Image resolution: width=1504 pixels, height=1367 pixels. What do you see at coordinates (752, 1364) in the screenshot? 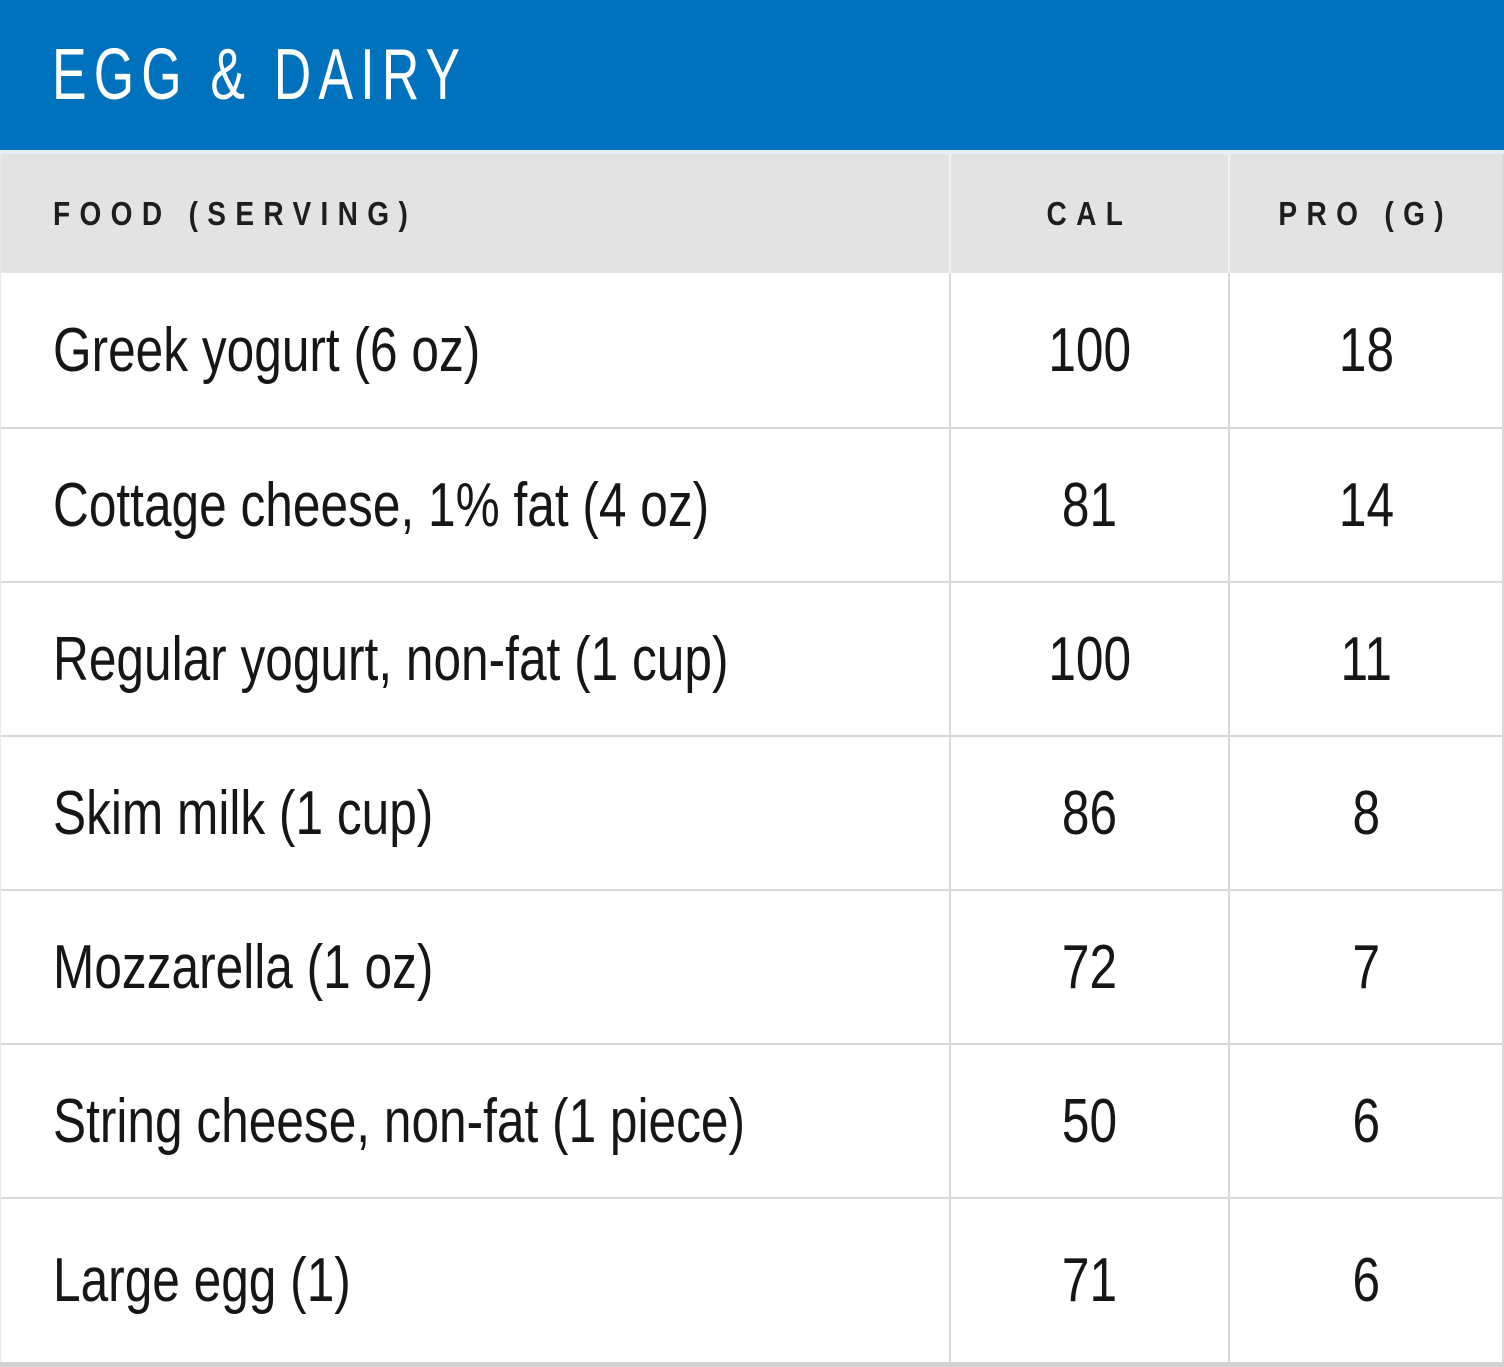
I see `bottom-border` at bounding box center [752, 1364].